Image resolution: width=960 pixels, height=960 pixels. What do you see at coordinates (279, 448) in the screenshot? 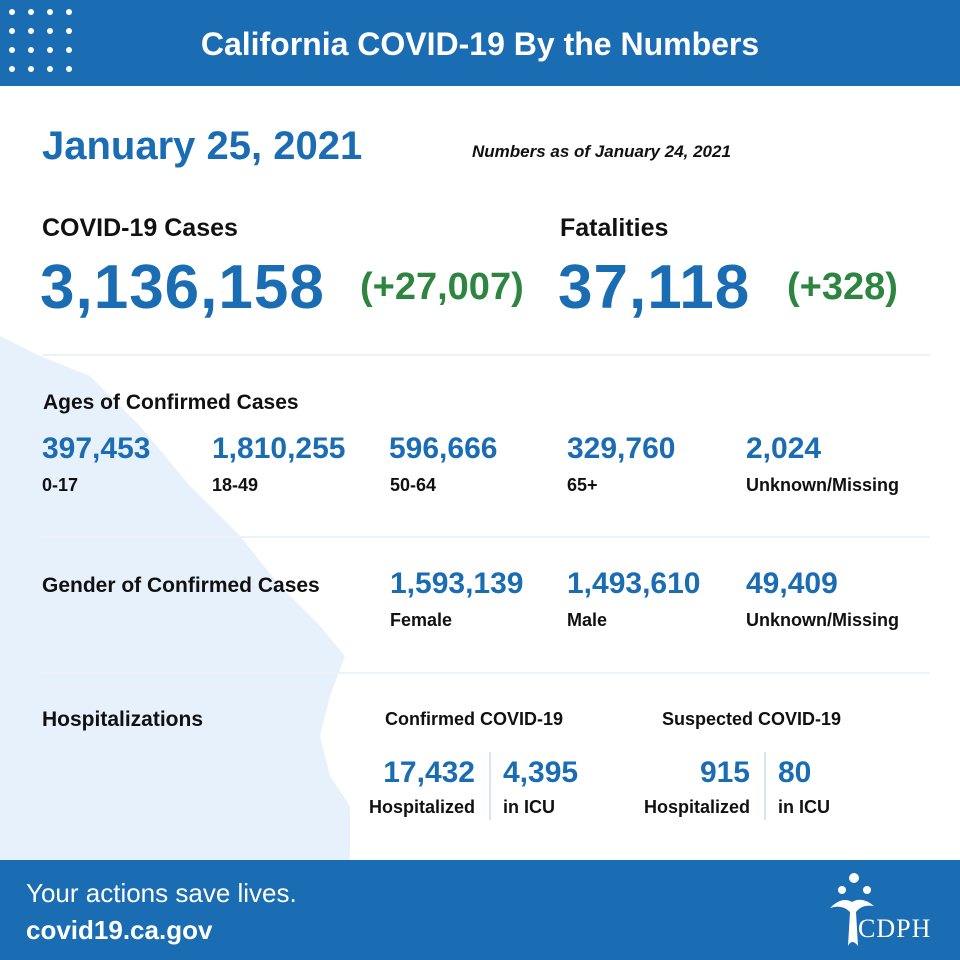
I see `age-group-value: 1,810,255` at bounding box center [279, 448].